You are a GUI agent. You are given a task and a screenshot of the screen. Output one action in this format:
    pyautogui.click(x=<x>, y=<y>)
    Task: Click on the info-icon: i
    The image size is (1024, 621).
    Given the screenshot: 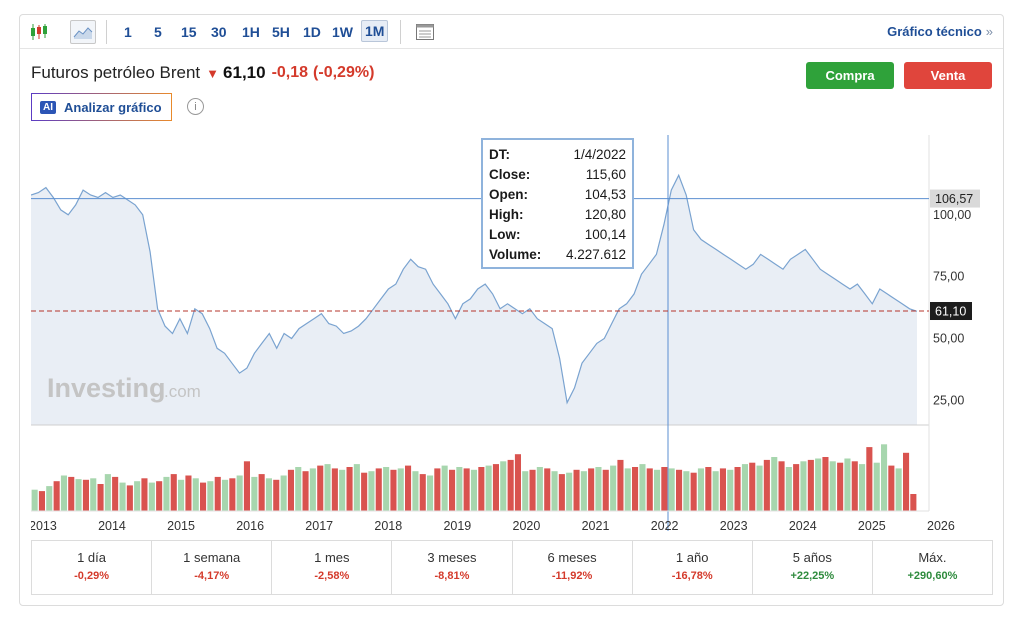 What is the action you would take?
    pyautogui.click(x=195, y=106)
    